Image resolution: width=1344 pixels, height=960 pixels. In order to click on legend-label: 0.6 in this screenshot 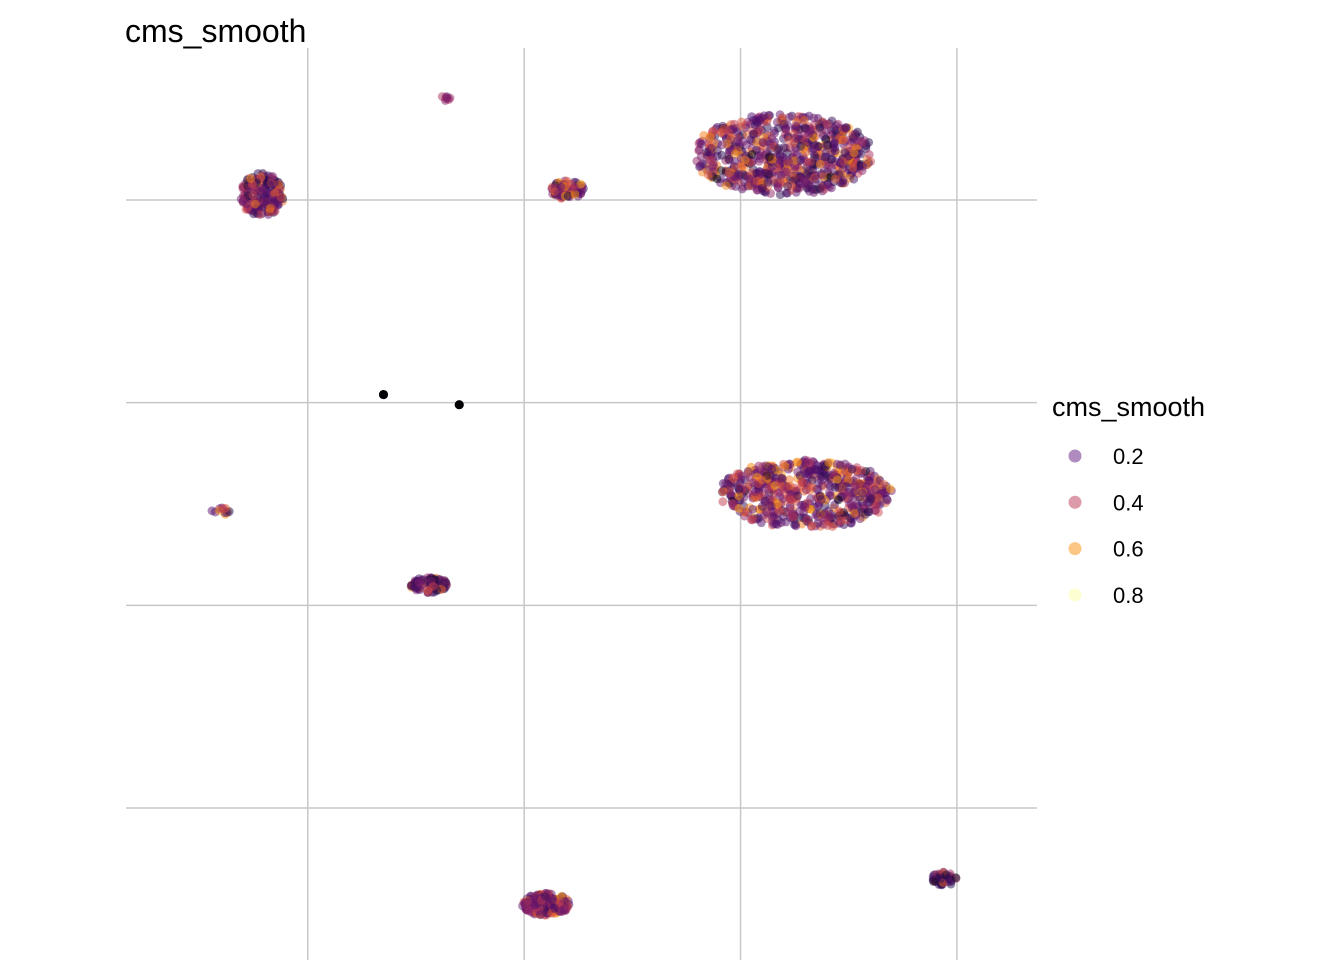, I will do `click(1128, 549)`.